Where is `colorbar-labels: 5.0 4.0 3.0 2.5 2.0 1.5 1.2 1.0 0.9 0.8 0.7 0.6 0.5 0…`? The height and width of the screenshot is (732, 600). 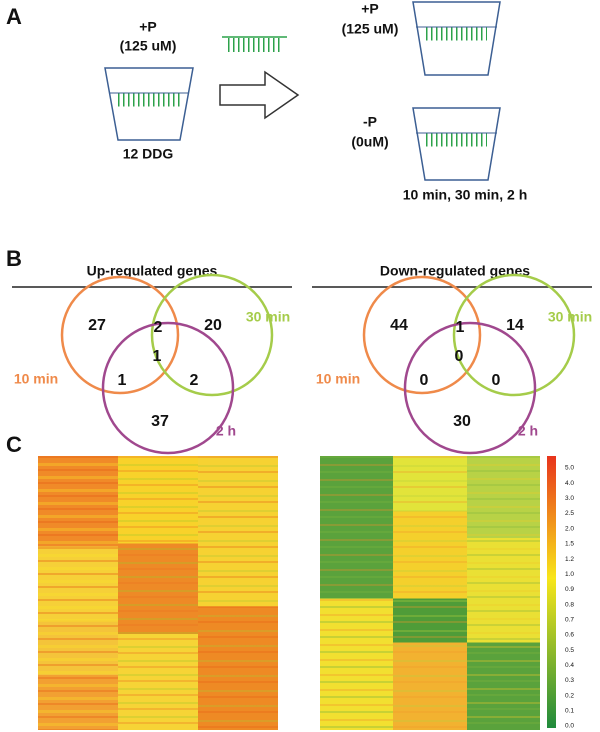 colorbar-labels: 5.0 4.0 3.0 2.5 2.0 1.5 1.2 1.0 0.9 0.8 0.7 0.6 0.5 0… is located at coordinates (569, 597).